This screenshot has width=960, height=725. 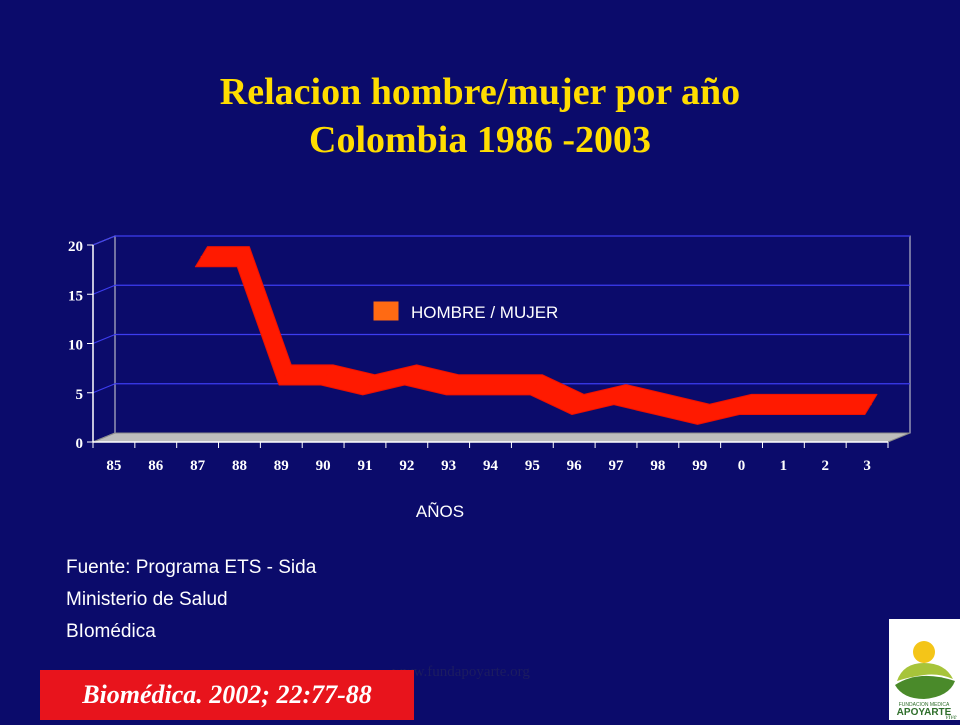 I want to click on chart-legend: HOMBRE / MUJER, so click(x=465, y=311).